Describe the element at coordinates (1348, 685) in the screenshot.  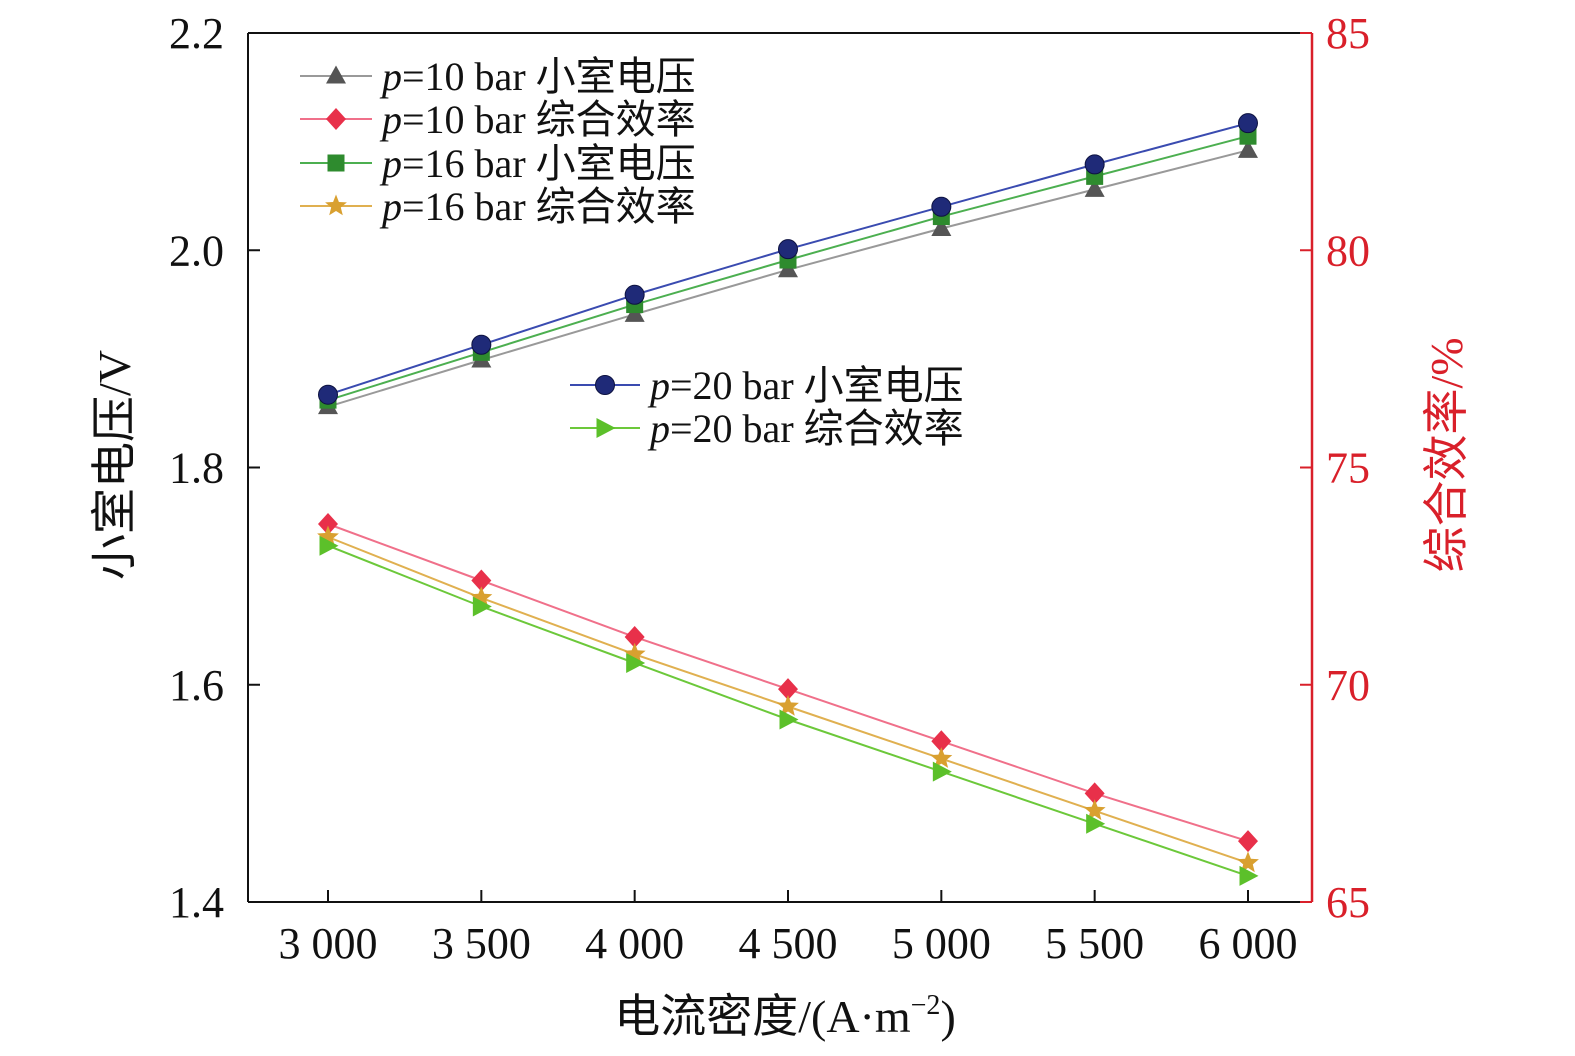
I see `y-tick-label-right: 70` at that location.